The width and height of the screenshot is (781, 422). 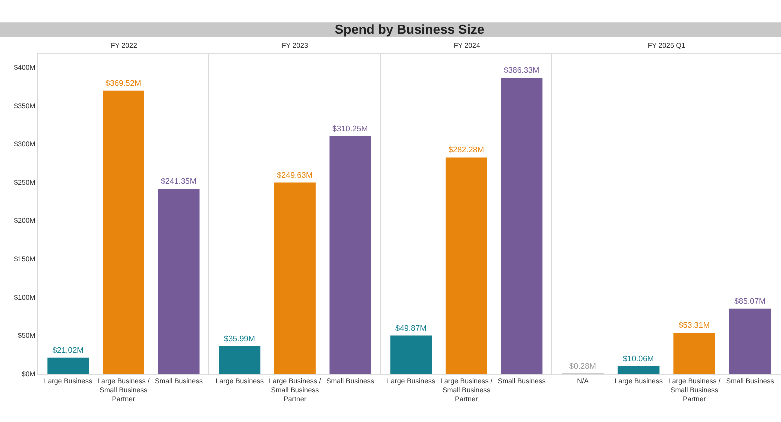 What do you see at coordinates (522, 71) in the screenshot?
I see `data-label: $386.33M` at bounding box center [522, 71].